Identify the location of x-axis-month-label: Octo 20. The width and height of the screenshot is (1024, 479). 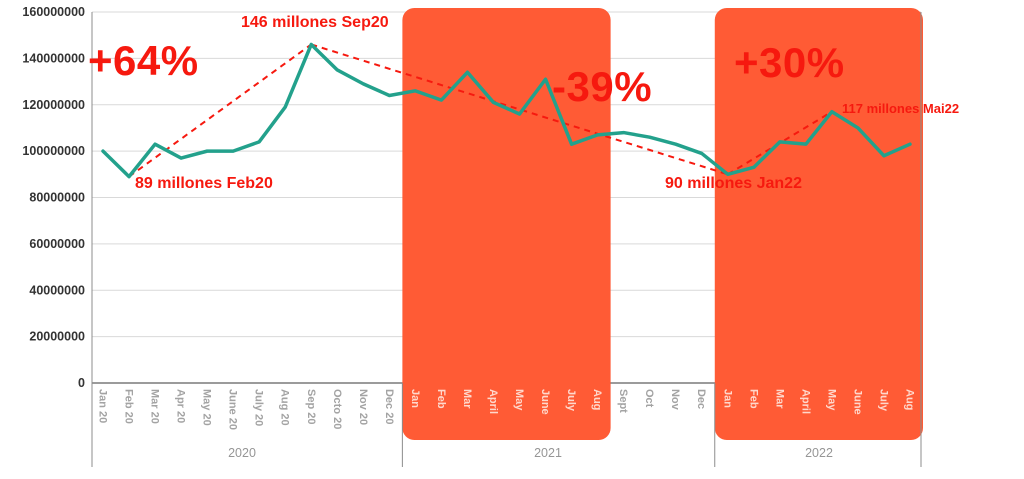
(337, 409).